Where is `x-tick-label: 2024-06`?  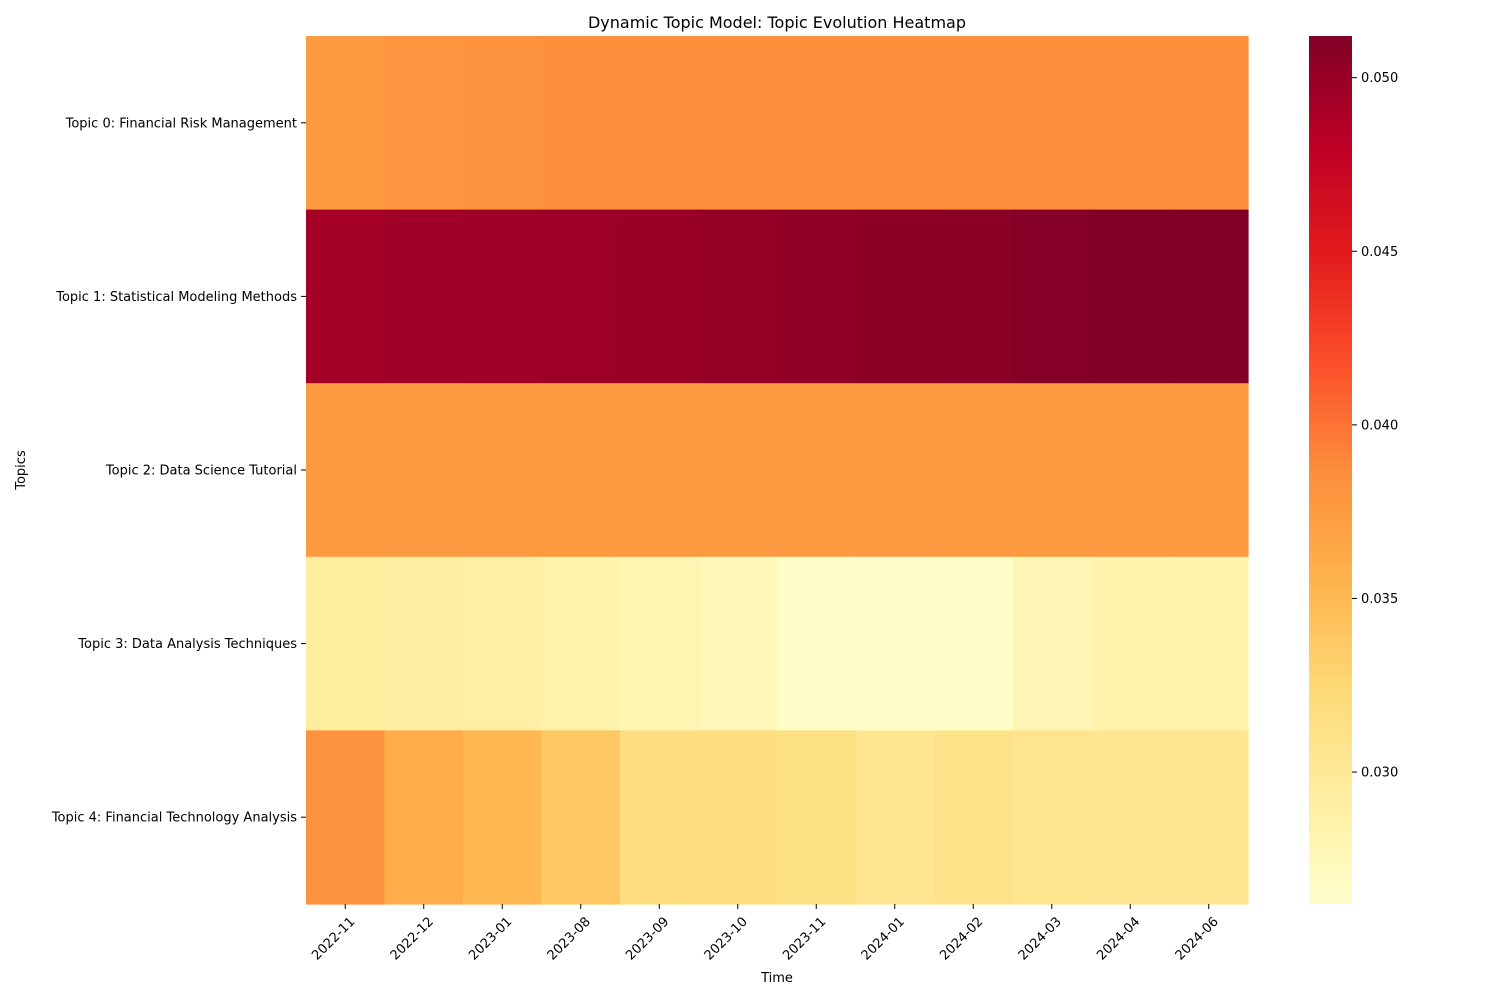
x-tick-label: 2024-06 is located at coordinates (1197, 938).